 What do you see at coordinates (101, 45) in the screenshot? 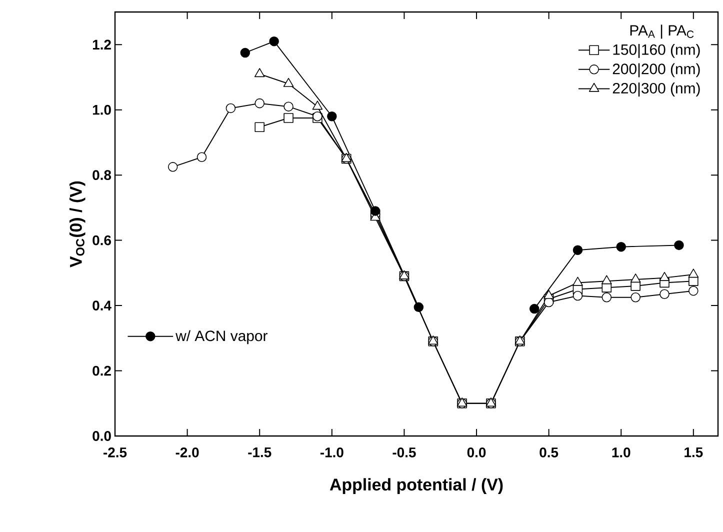
I see `y-tick-label: 1.2` at bounding box center [101, 45].